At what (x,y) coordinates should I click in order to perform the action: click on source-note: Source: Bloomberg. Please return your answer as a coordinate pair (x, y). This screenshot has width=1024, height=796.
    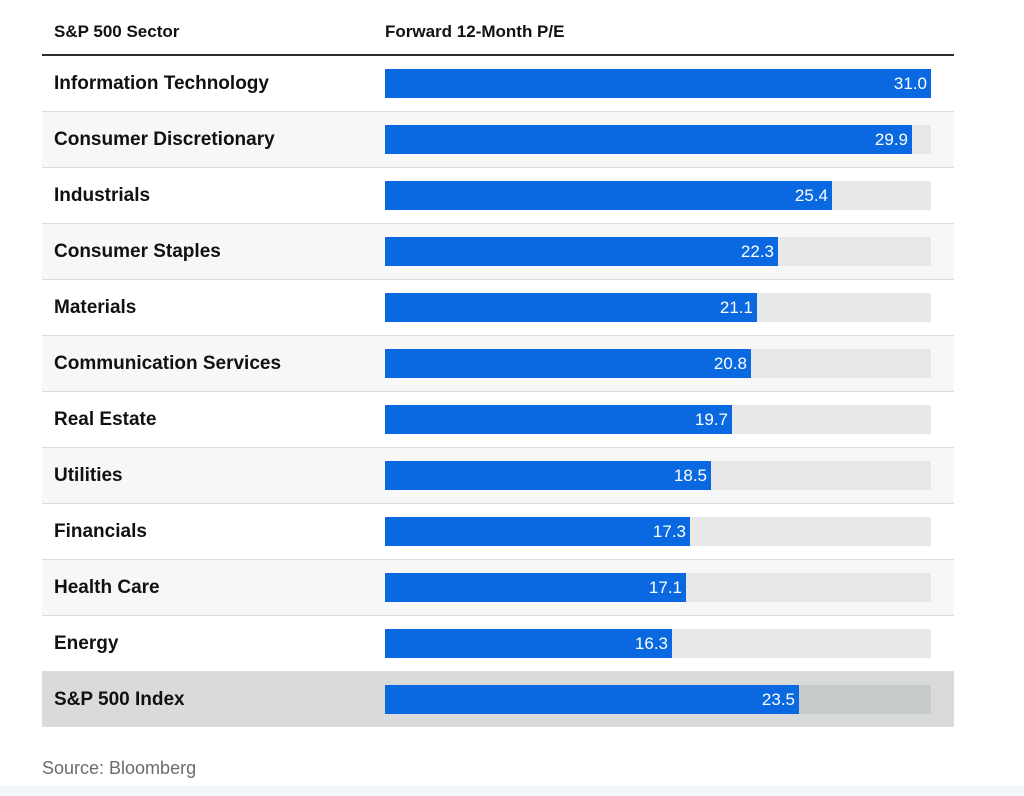
    Looking at the image, I should click on (119, 768).